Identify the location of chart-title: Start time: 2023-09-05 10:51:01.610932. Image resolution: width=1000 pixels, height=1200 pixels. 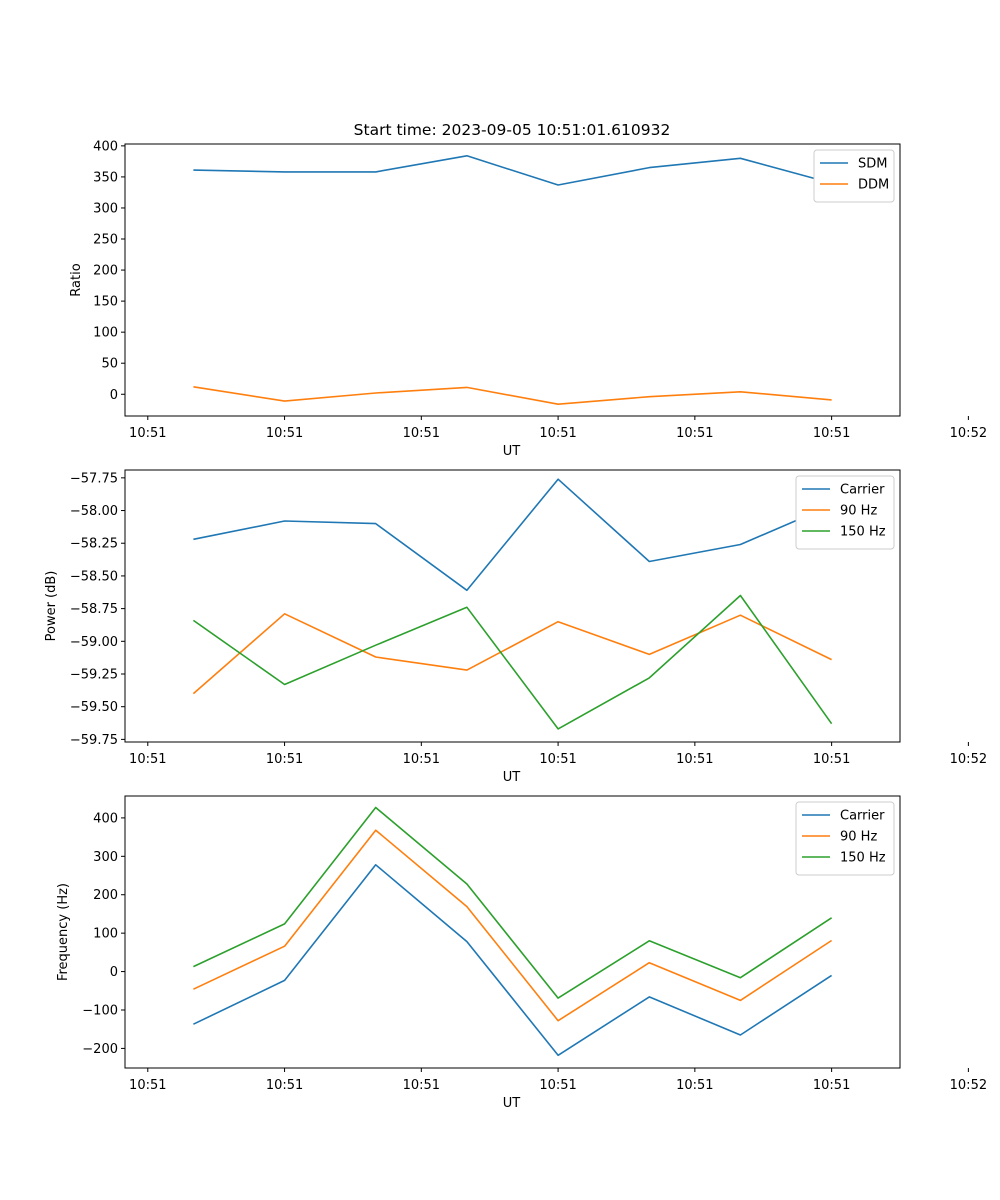
(512, 130).